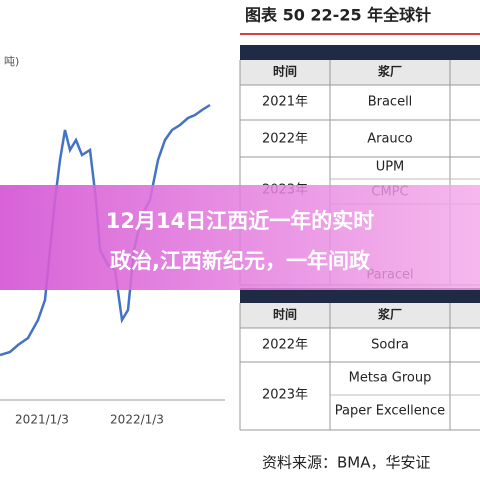 This screenshot has height=480, width=480. I want to click on mill-cell: Metsa Group, so click(390, 378).